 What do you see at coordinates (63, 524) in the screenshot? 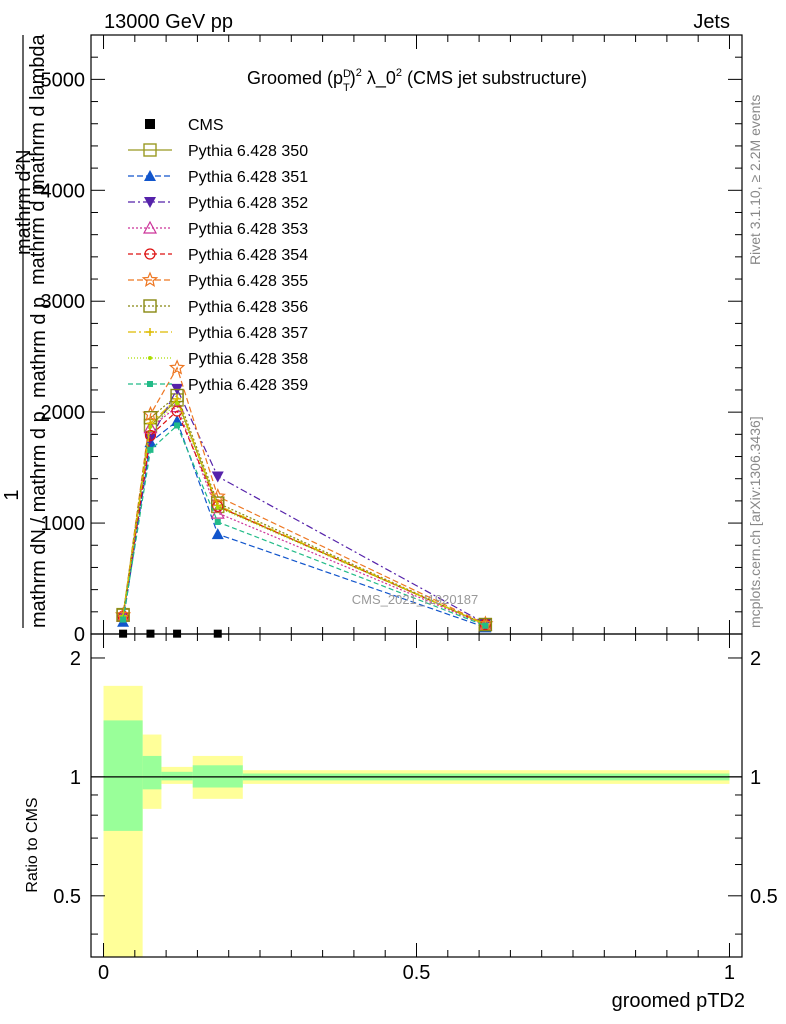
I see `main-y-tick-label: 1000` at bounding box center [63, 524].